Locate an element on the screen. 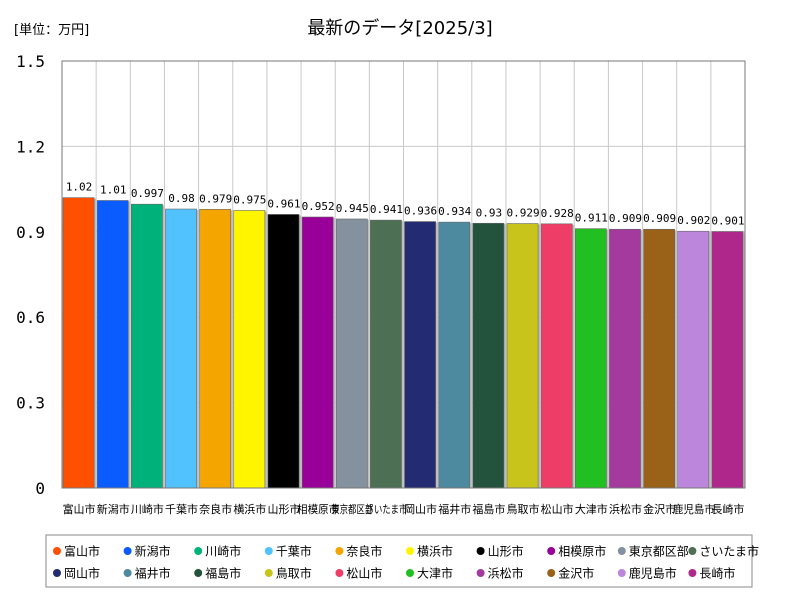 Image resolution: width=800 pixels, height=600 pixels. y-tick-label: 0.3 is located at coordinates (30, 403).